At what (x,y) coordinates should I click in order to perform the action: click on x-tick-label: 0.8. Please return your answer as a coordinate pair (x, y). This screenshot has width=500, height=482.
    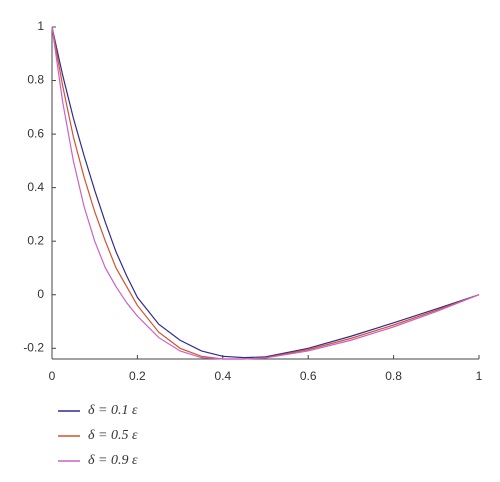
    Looking at the image, I should click on (393, 376).